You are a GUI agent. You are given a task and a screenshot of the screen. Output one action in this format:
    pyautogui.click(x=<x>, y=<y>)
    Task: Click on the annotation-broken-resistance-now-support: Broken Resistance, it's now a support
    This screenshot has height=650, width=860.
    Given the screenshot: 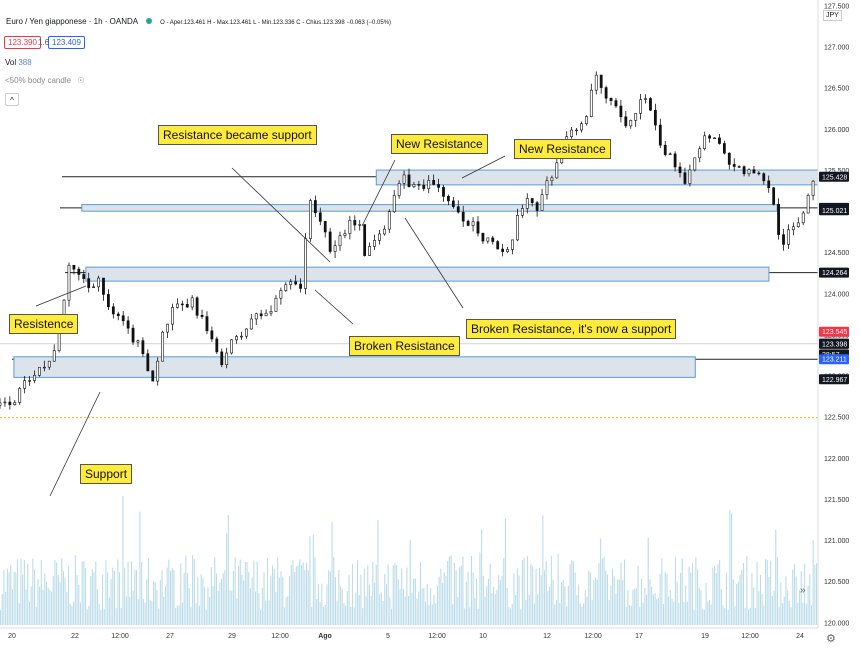 What is the action you would take?
    pyautogui.click(x=571, y=329)
    